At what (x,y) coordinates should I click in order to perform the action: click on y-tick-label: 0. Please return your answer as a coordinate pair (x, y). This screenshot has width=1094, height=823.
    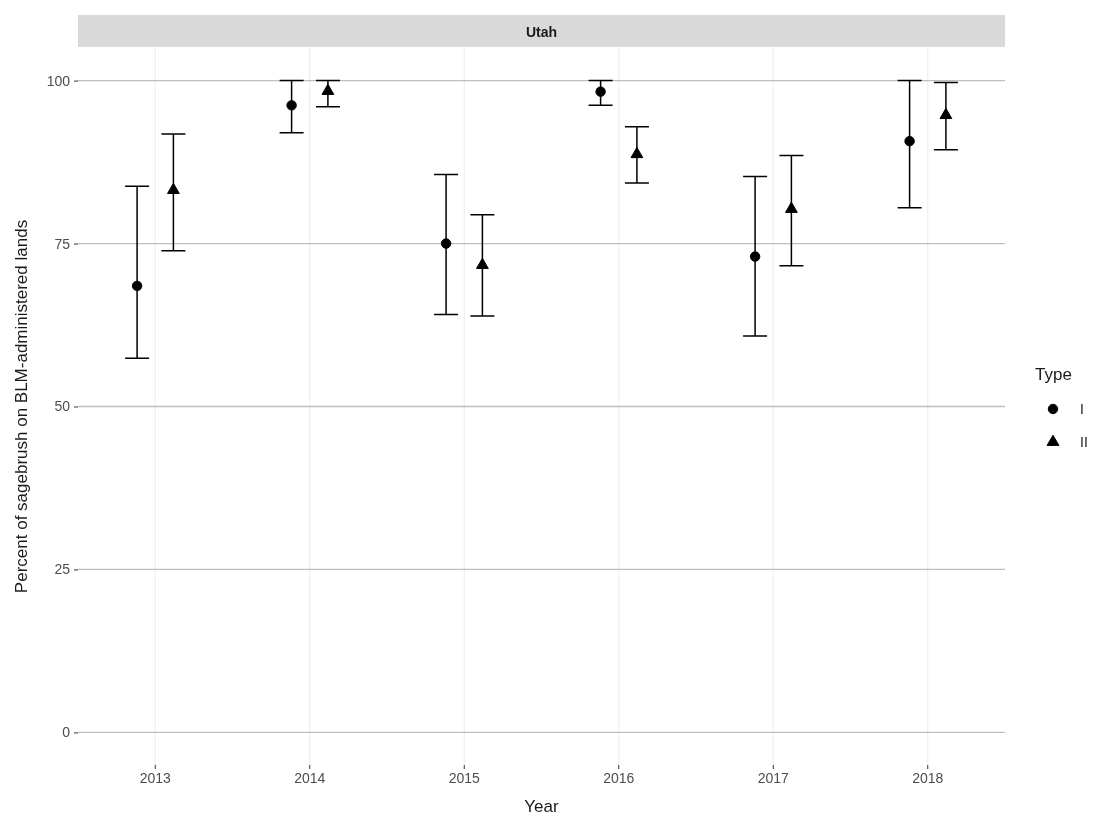
    Looking at the image, I should click on (66, 732).